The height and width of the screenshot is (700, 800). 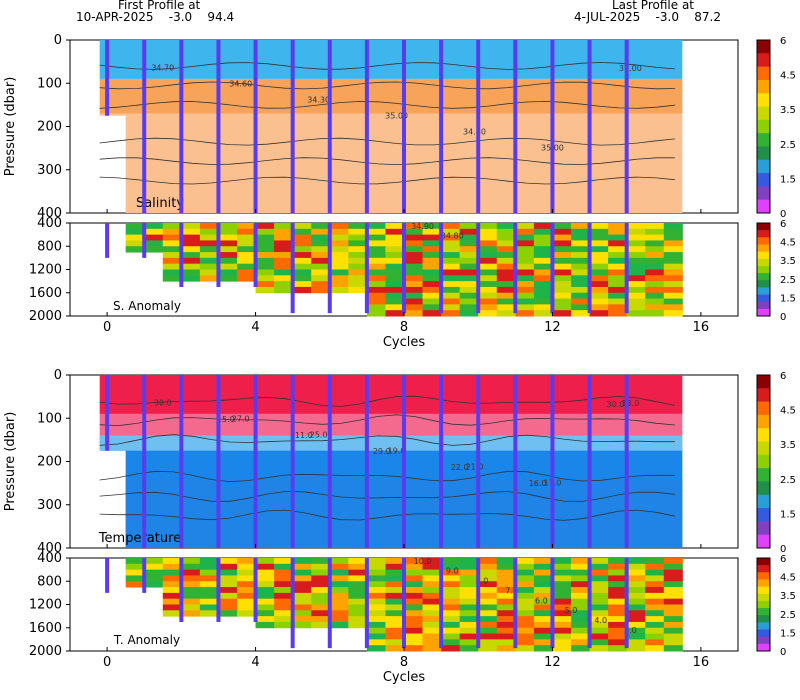 I want to click on contour-label: 30.0, so click(x=163, y=402).